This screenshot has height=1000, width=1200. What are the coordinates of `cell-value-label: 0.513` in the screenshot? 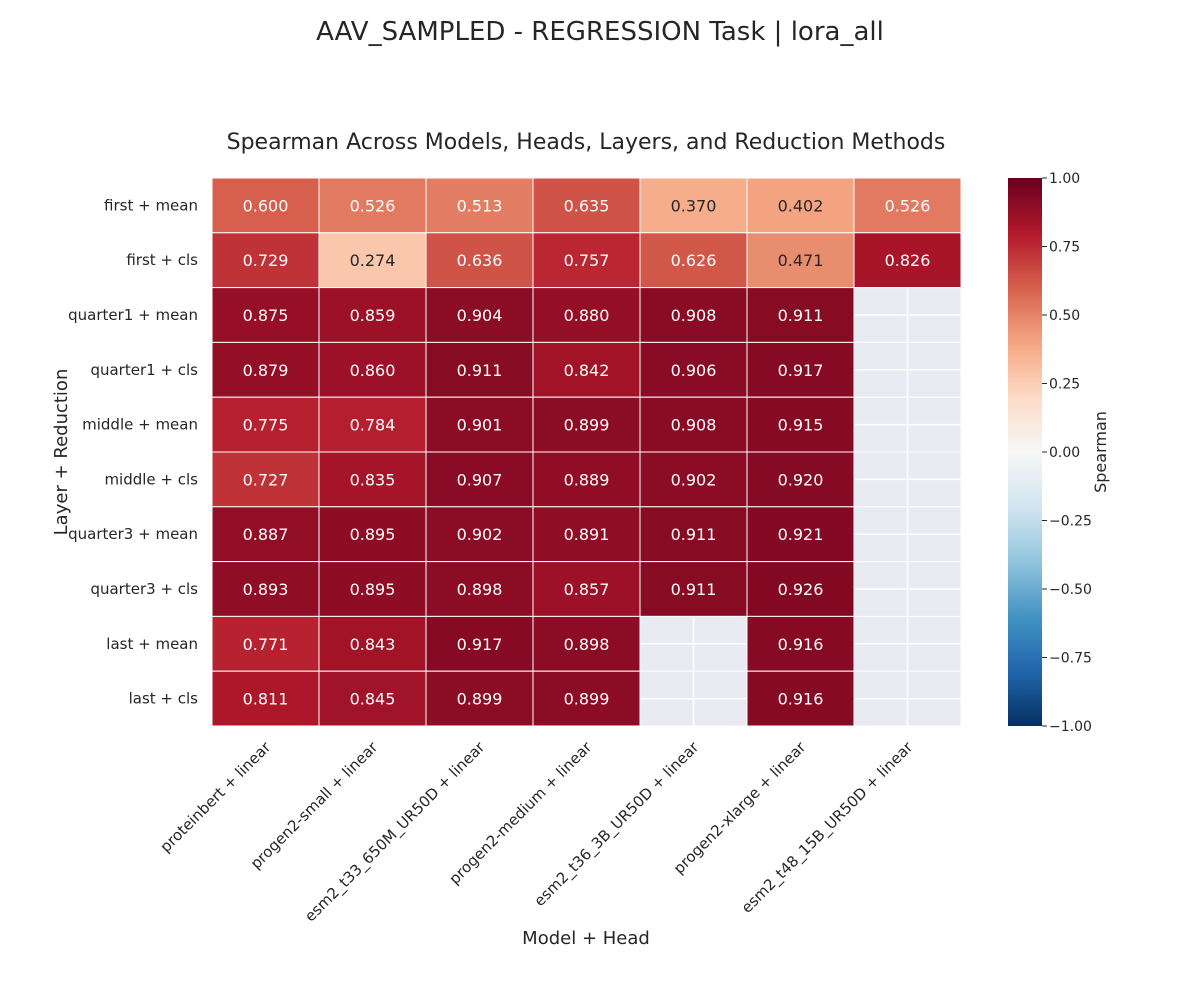 It's located at (480, 205).